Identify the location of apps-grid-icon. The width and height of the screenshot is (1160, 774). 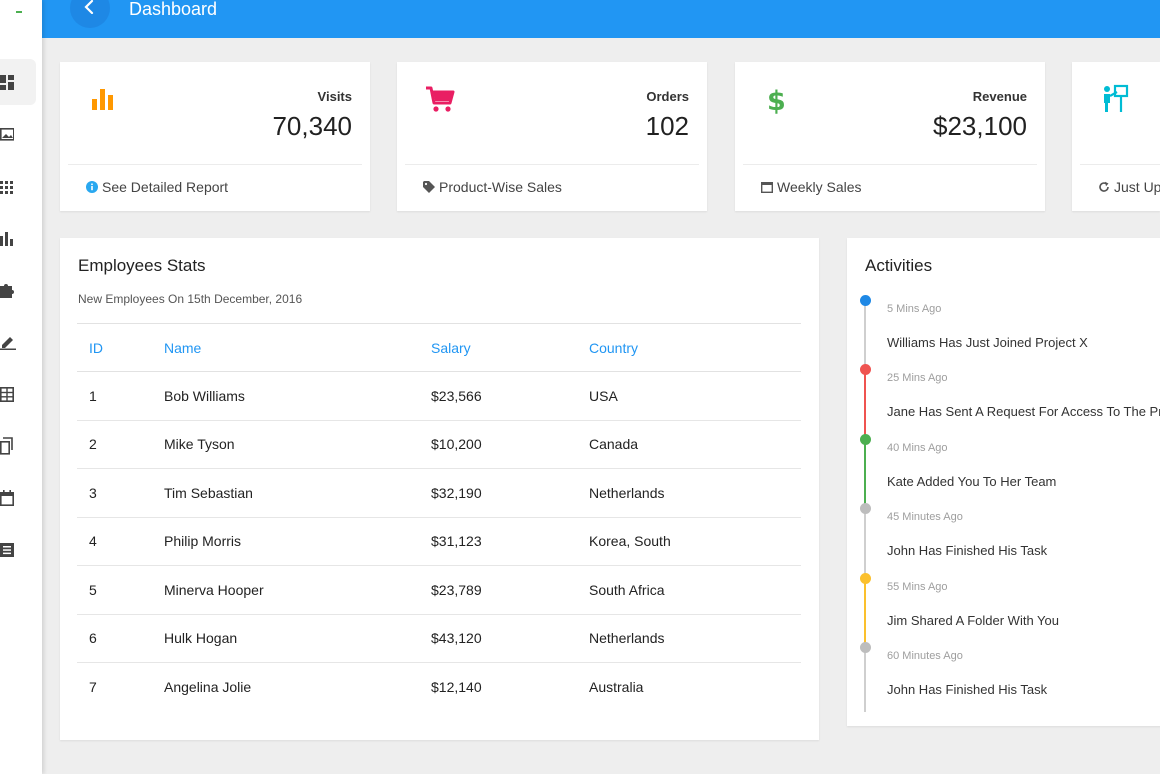
(6, 187).